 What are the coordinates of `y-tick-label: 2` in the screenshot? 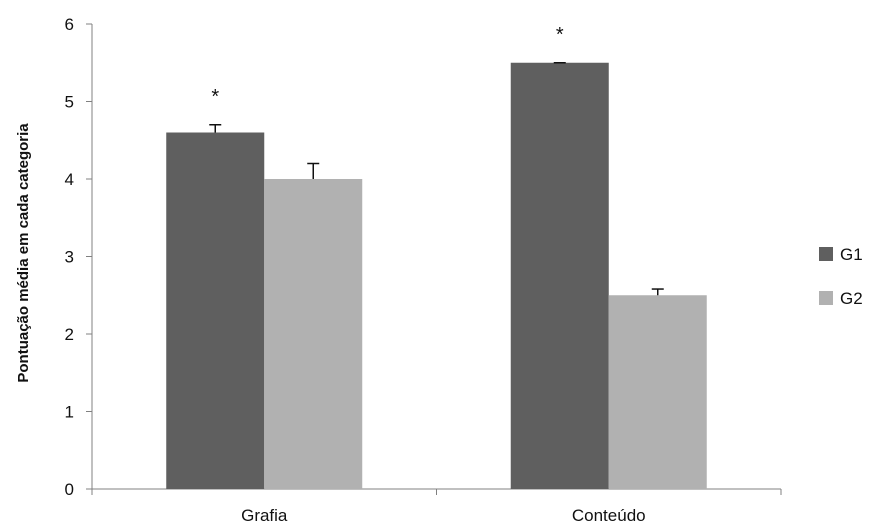 It's located at (69, 334).